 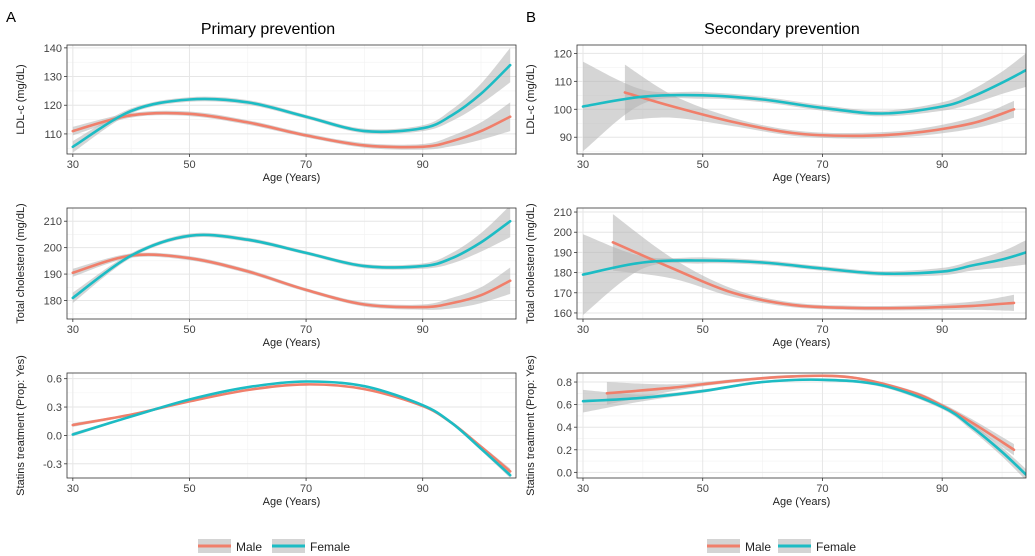 I want to click on y-tick-label: 130, so click(x=53, y=78).